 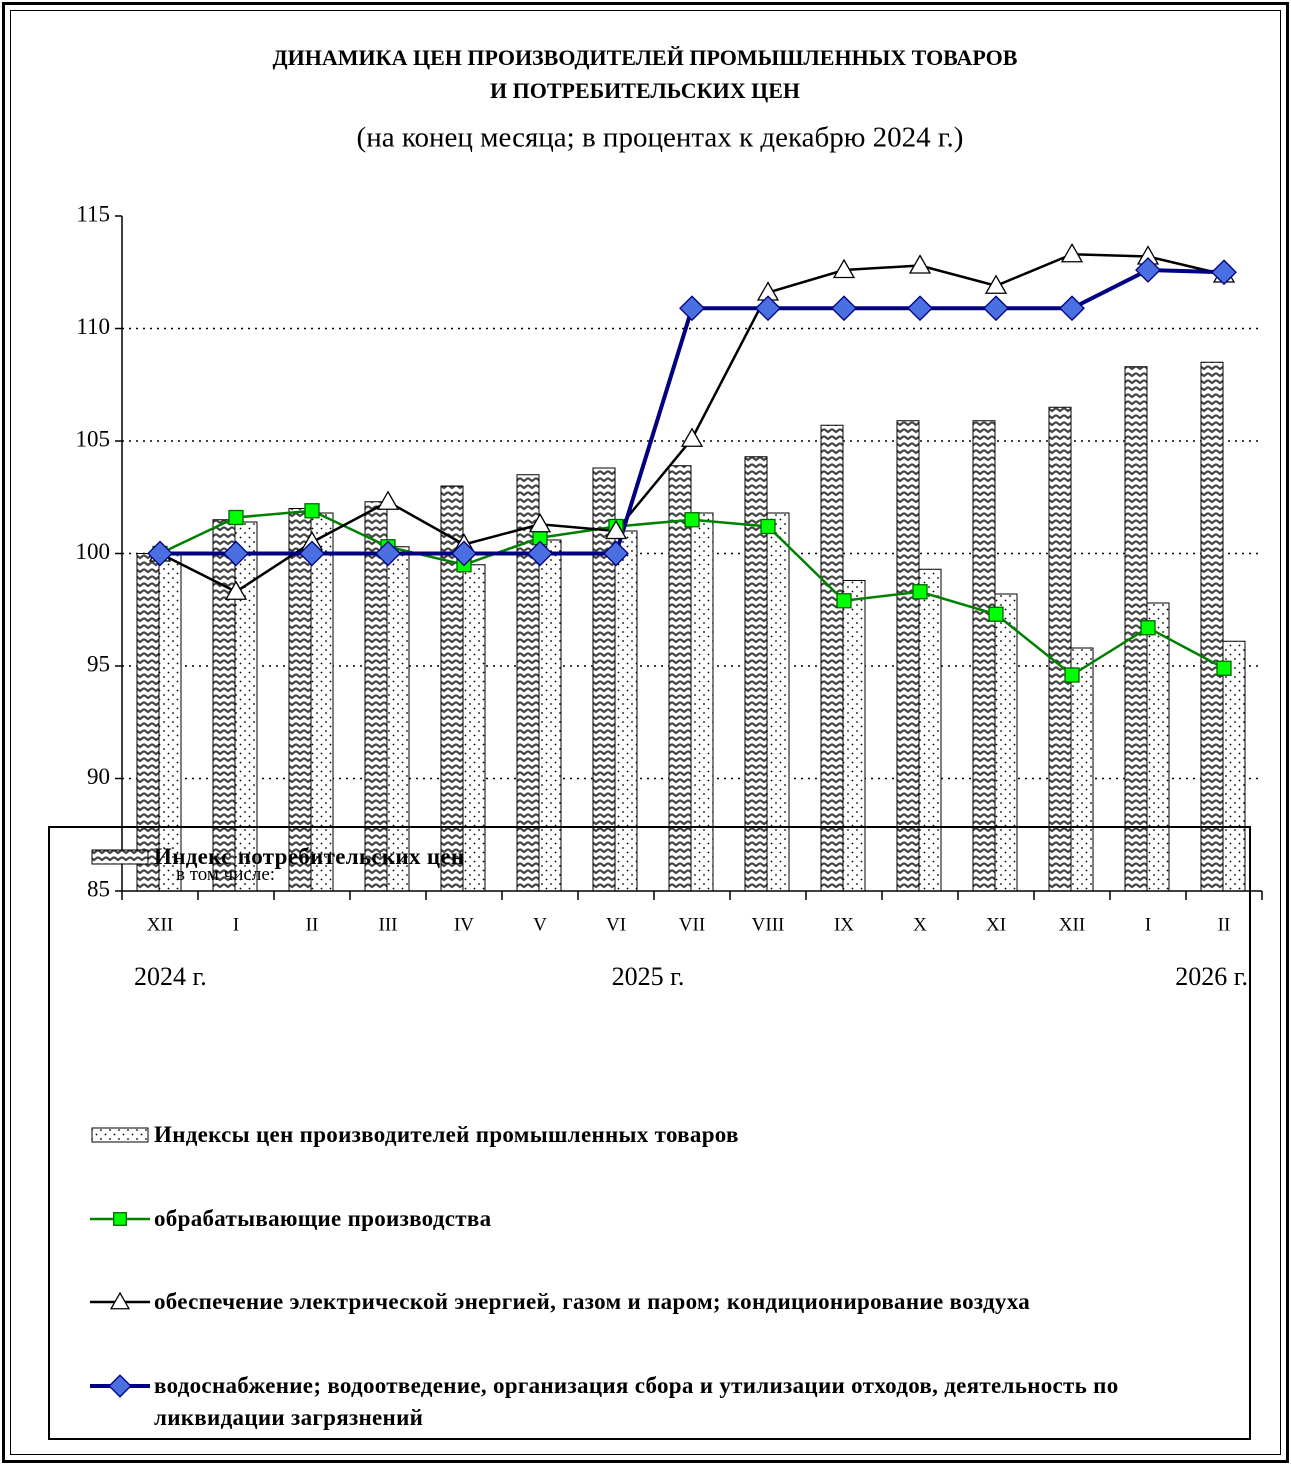 I want to click on x-tick-label: VIII, so click(x=768, y=924).